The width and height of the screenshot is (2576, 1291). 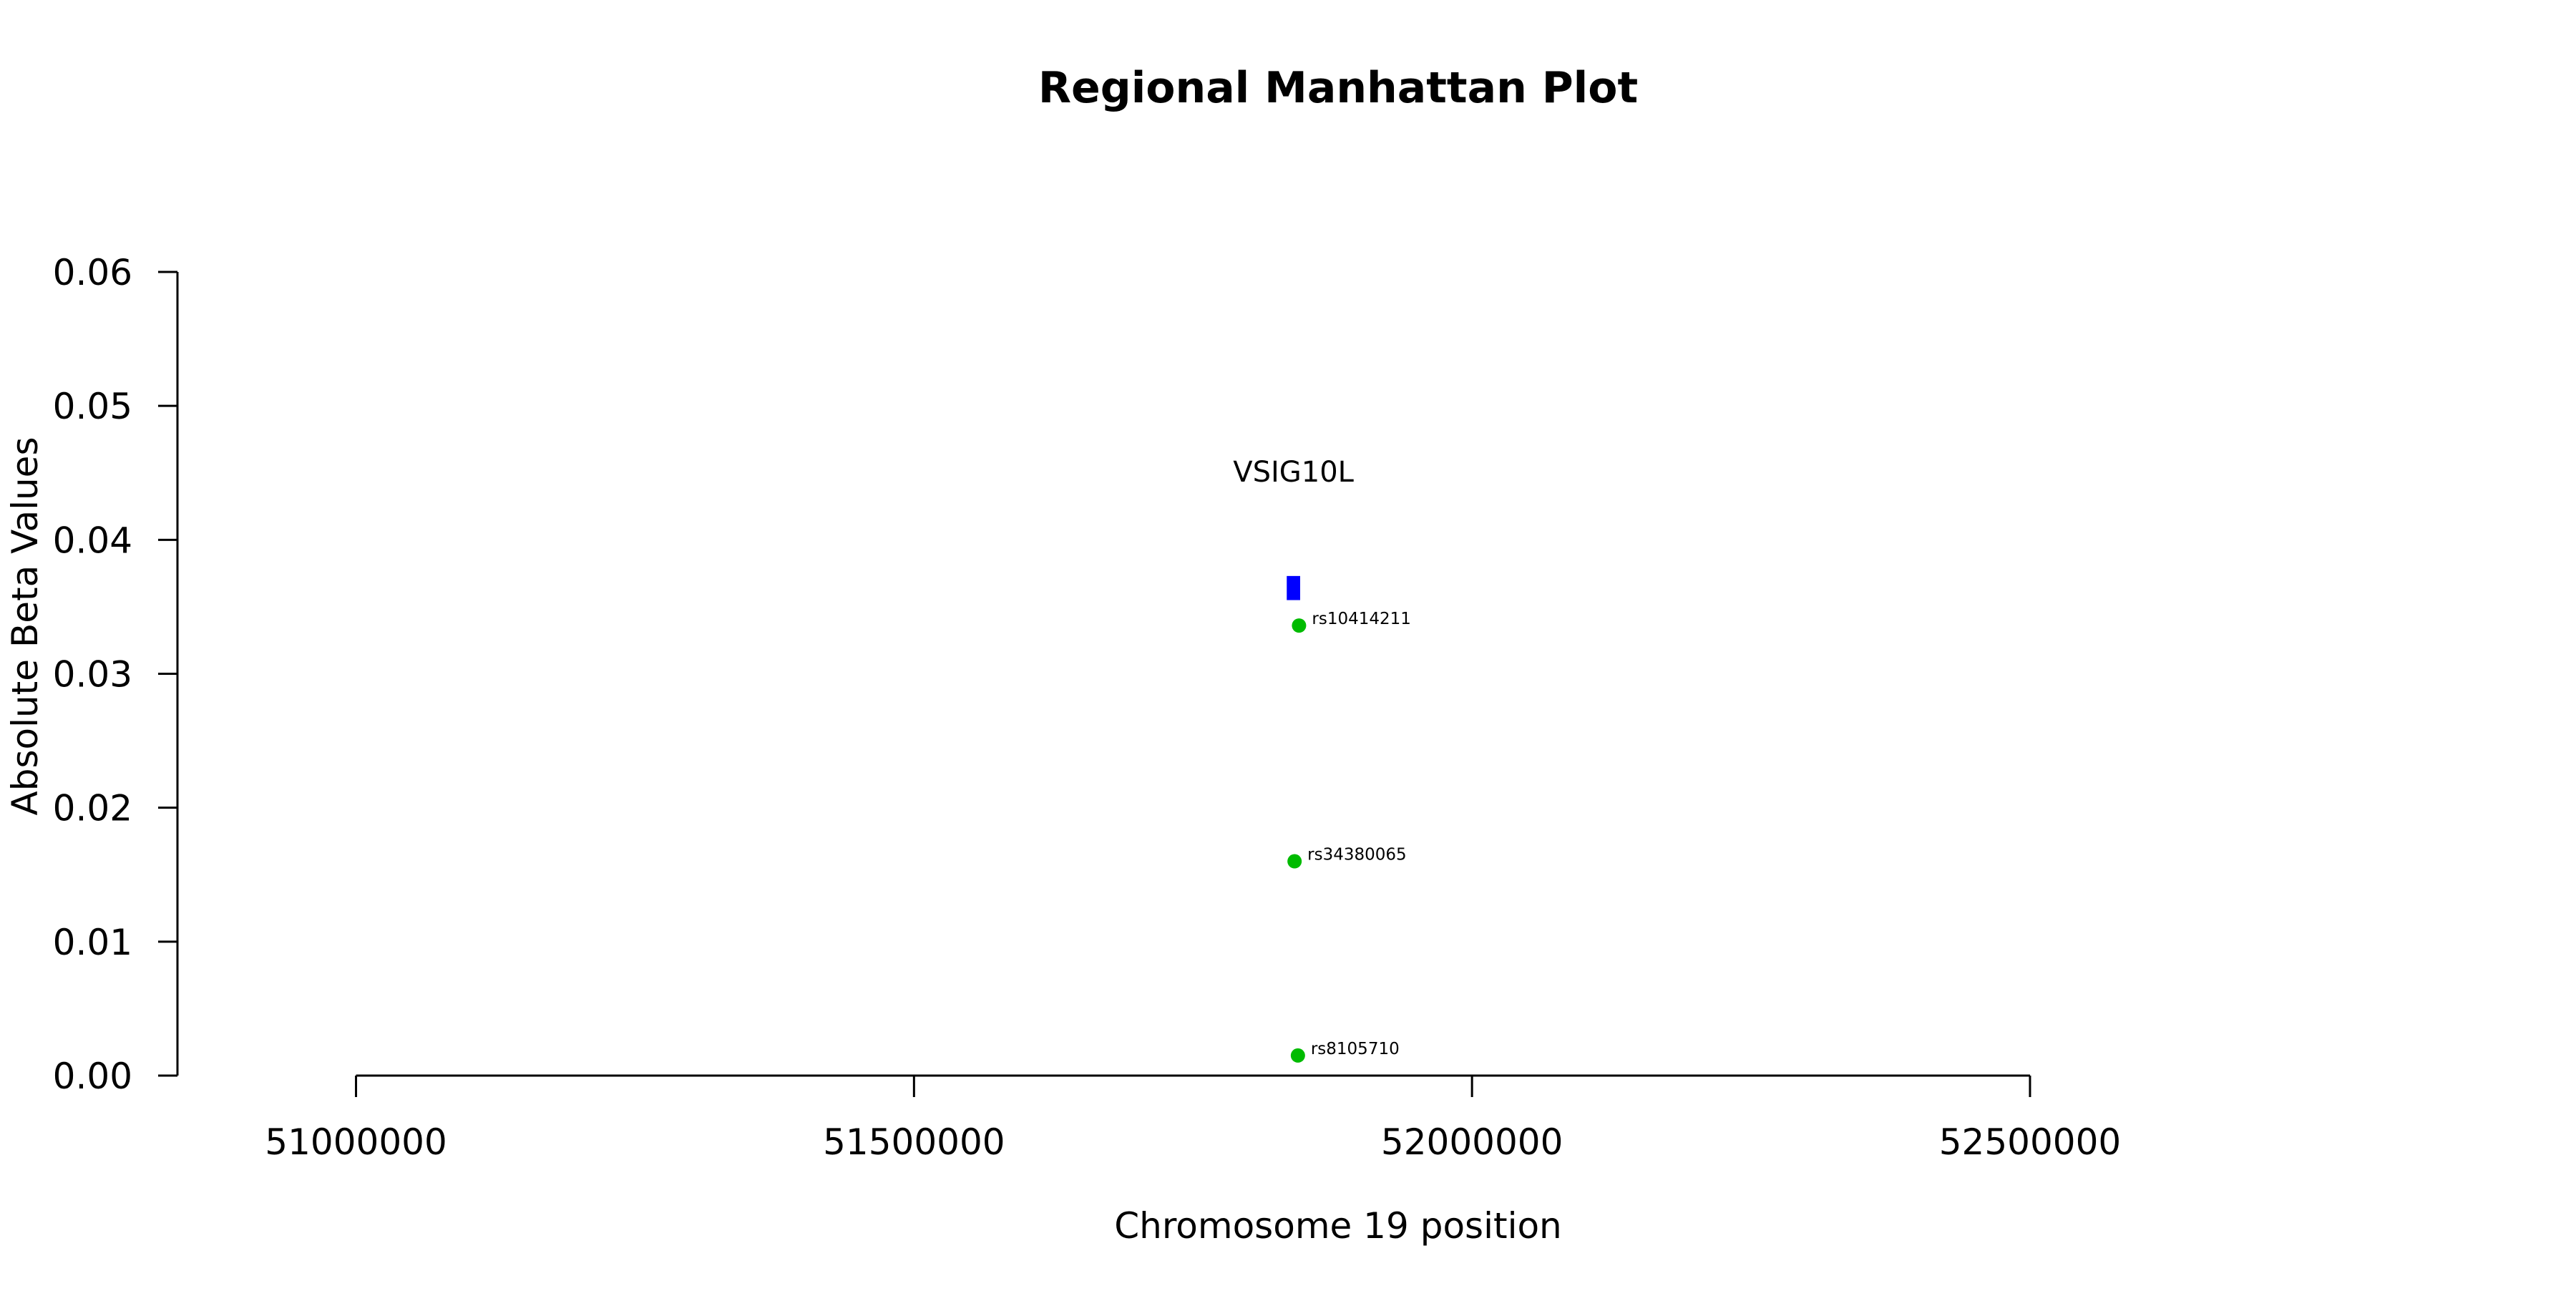 I want to click on chart-title: Regional Manhattan Plot, so click(x=1338, y=88).